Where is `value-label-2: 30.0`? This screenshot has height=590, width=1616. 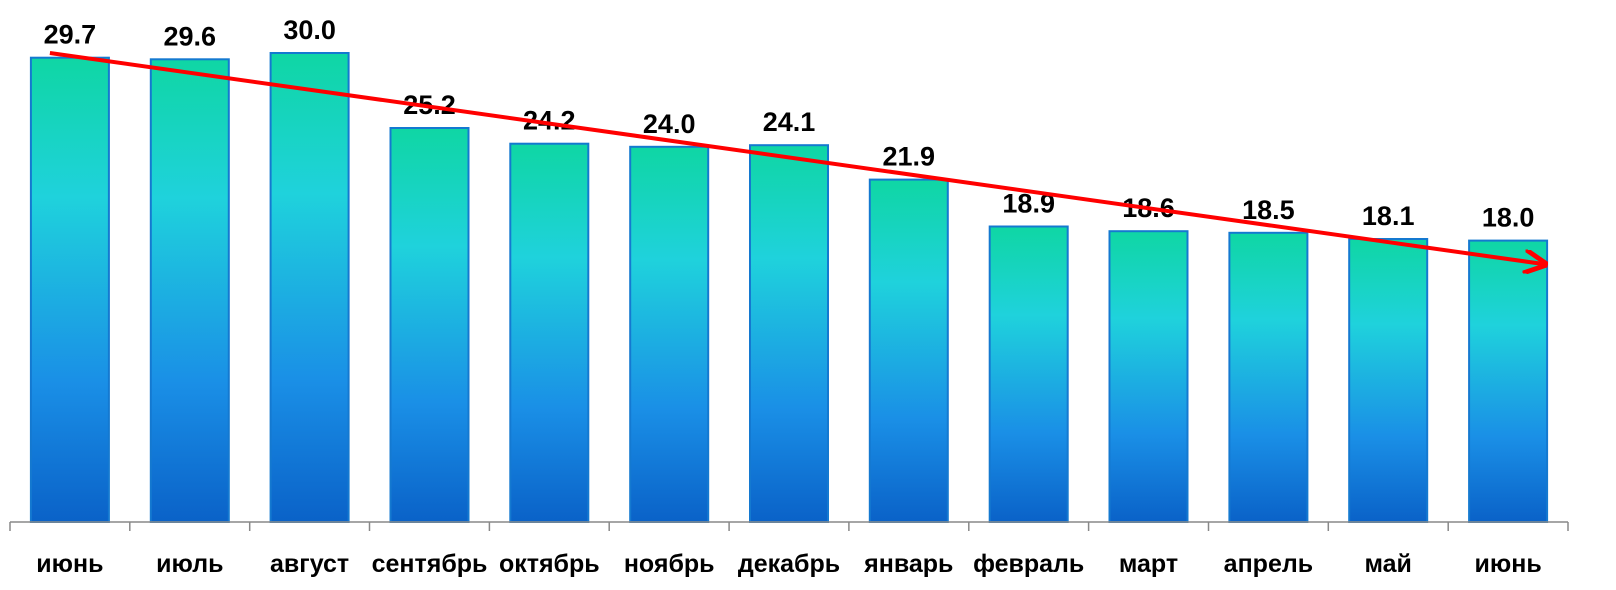 value-label-2: 30.0 is located at coordinates (309, 30).